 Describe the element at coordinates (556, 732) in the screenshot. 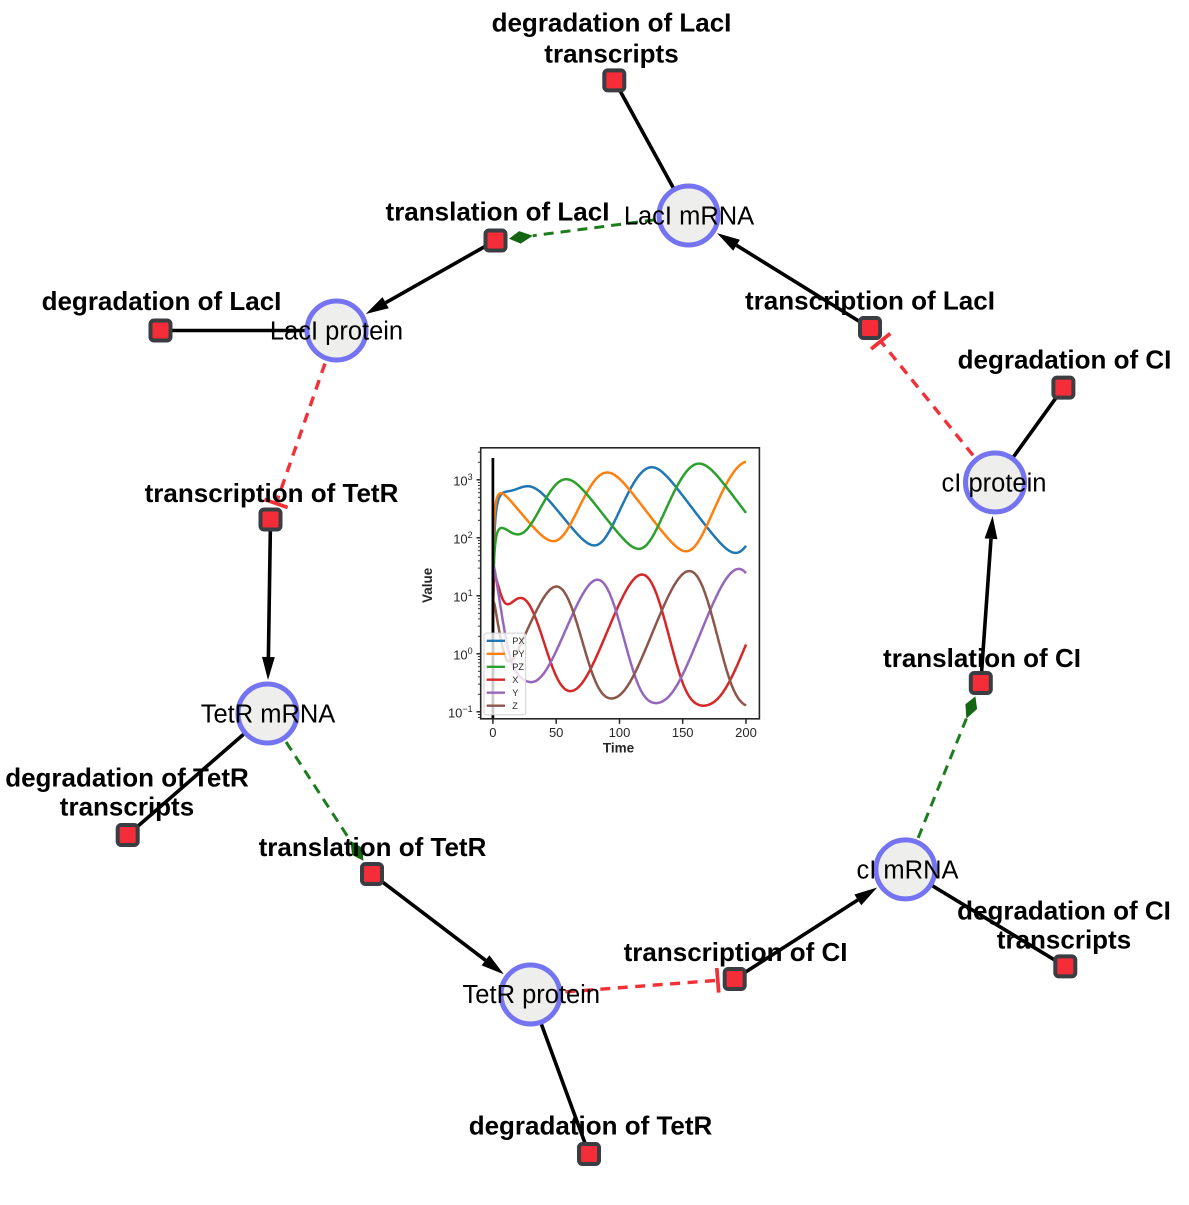

I see `svg-text: 50` at that location.